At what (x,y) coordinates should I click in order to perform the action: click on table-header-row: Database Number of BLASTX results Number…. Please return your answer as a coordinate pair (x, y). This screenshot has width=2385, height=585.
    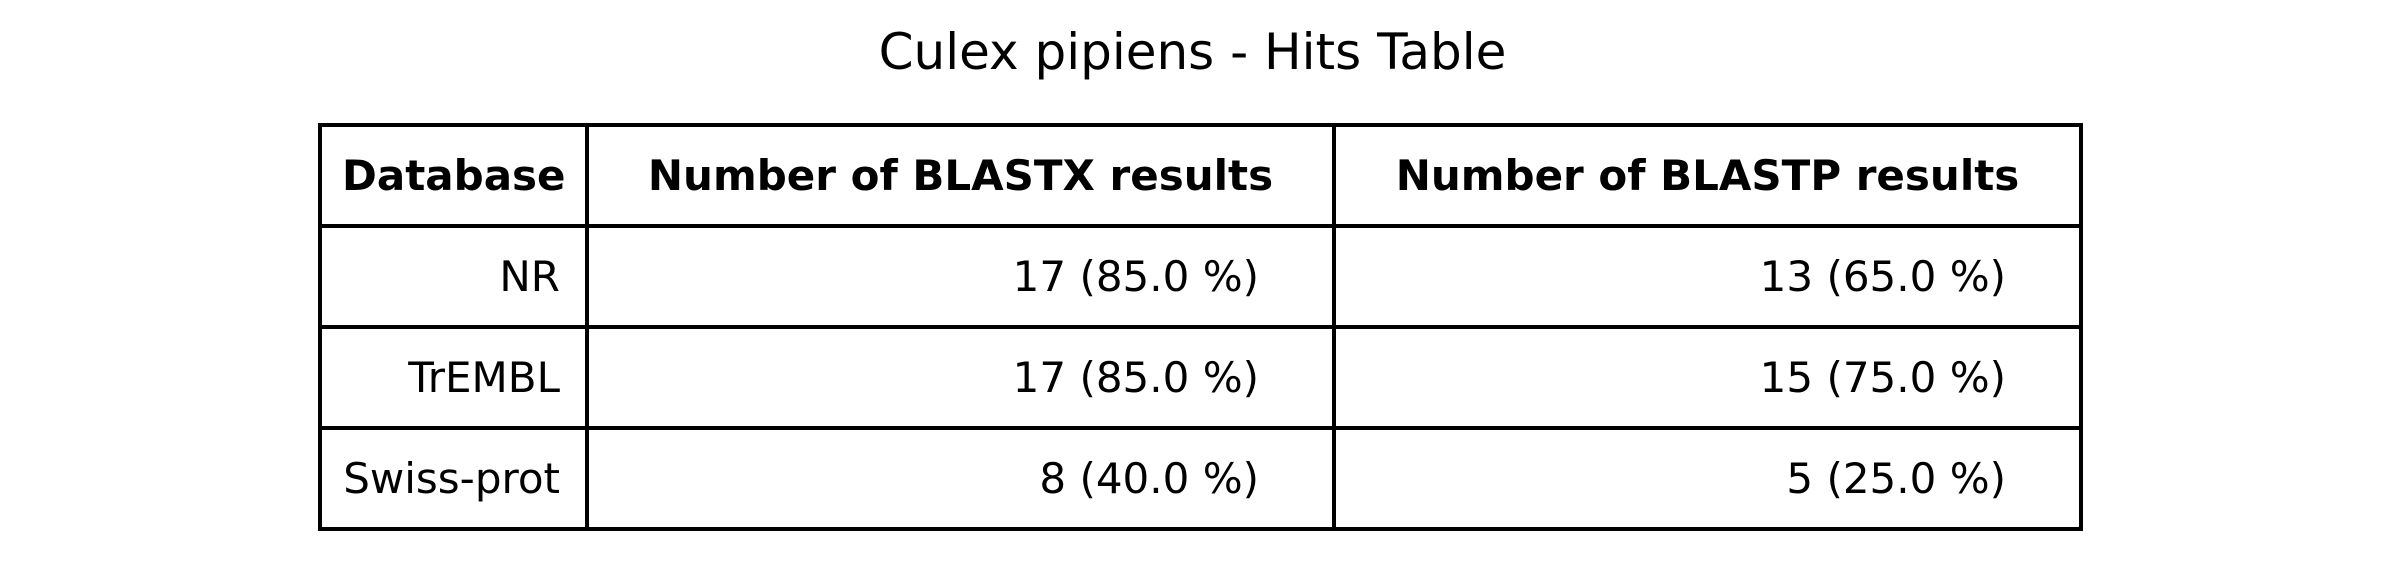
    Looking at the image, I should click on (1200, 175).